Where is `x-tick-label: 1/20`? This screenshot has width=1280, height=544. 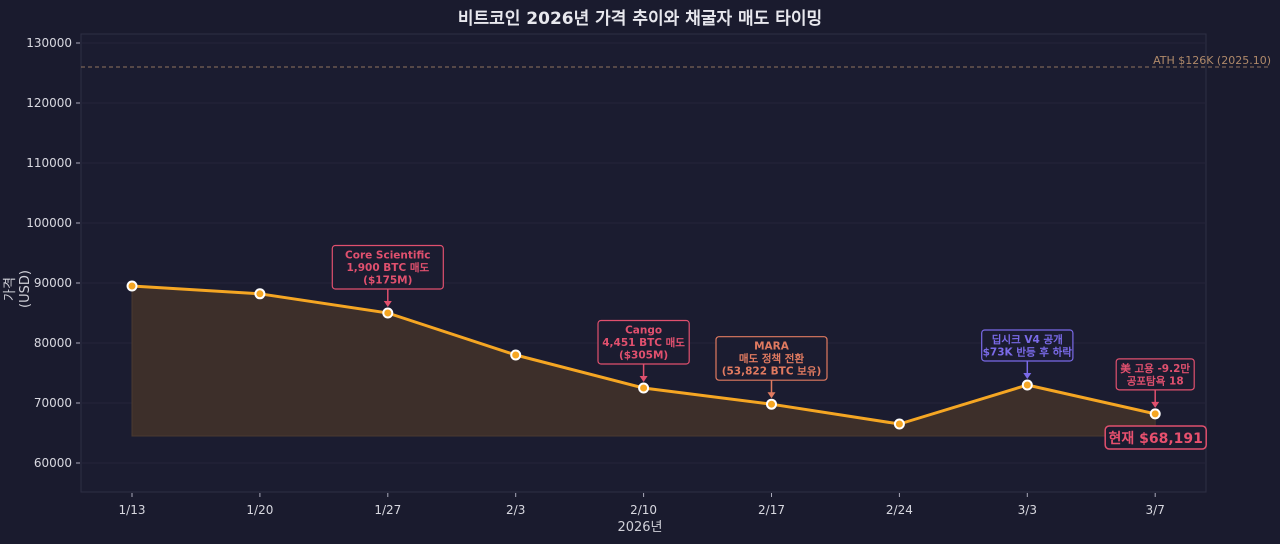 x-tick-label: 1/20 is located at coordinates (259, 510).